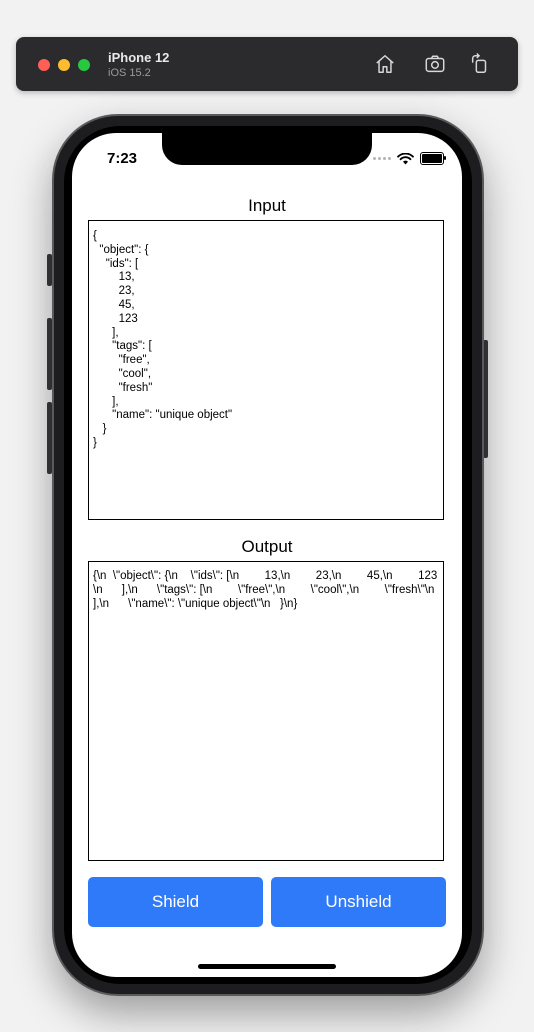 Image resolution: width=534 pixels, height=1032 pixels. What do you see at coordinates (358, 902) in the screenshot?
I see `unshield-button: Unshield` at bounding box center [358, 902].